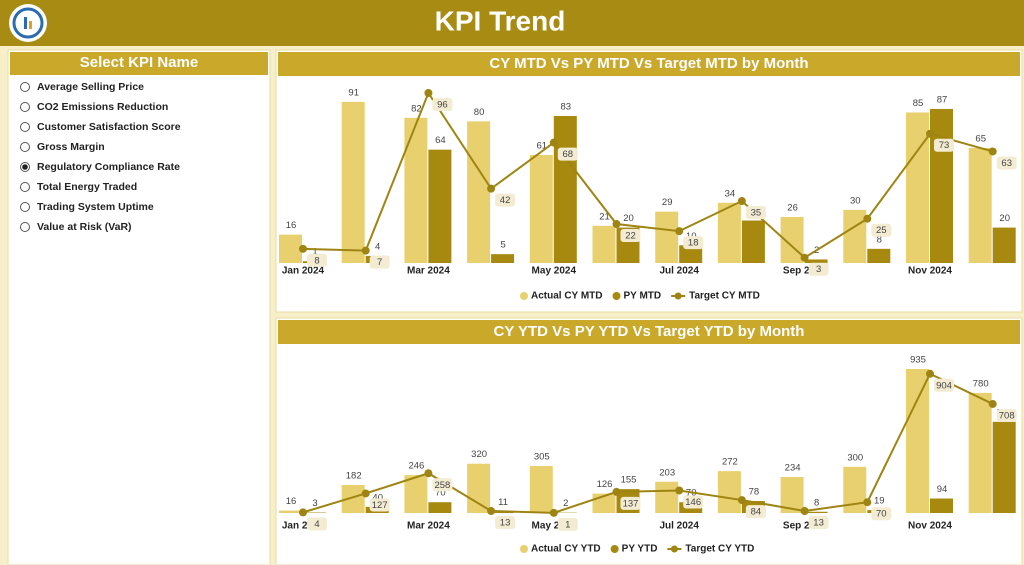  I want to click on data-label: 30, so click(855, 200).